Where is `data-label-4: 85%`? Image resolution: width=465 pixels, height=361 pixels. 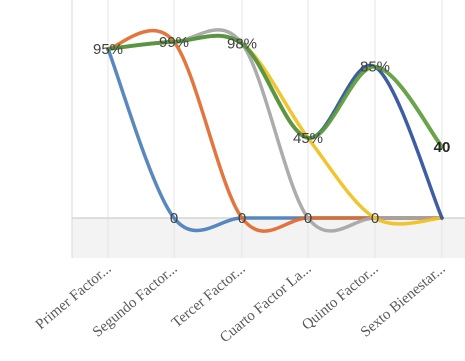 data-label-4: 85% is located at coordinates (375, 67).